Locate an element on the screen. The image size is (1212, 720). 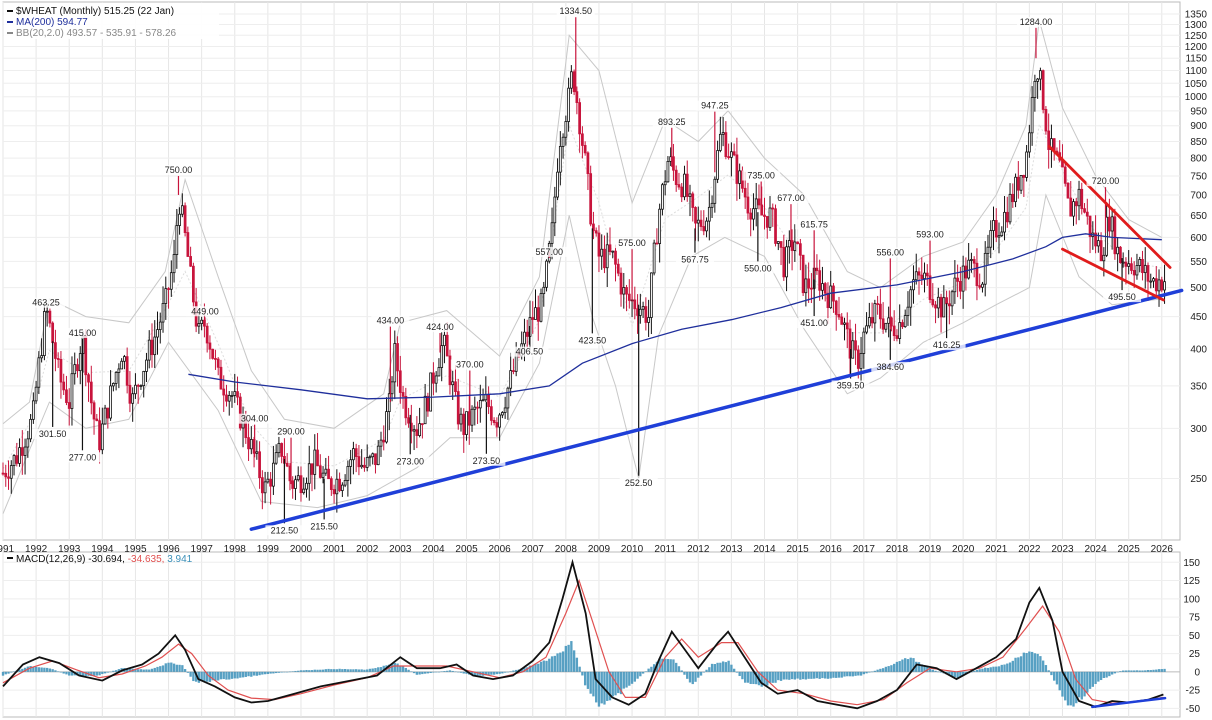
price-annotation: 735.00 is located at coordinates (761, 176).